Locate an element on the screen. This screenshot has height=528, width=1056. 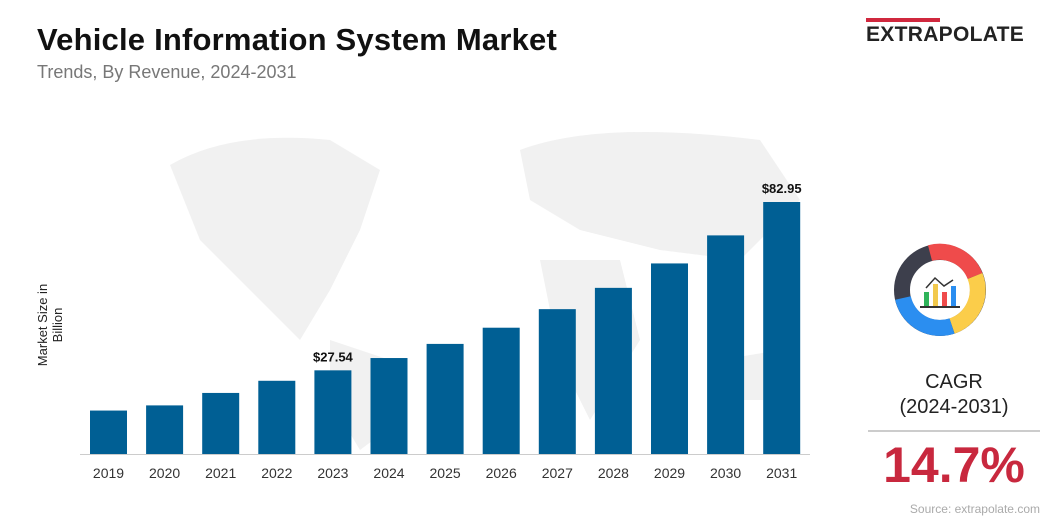
y-axis-label: Market Size in Billion is located at coordinates (50, 325).